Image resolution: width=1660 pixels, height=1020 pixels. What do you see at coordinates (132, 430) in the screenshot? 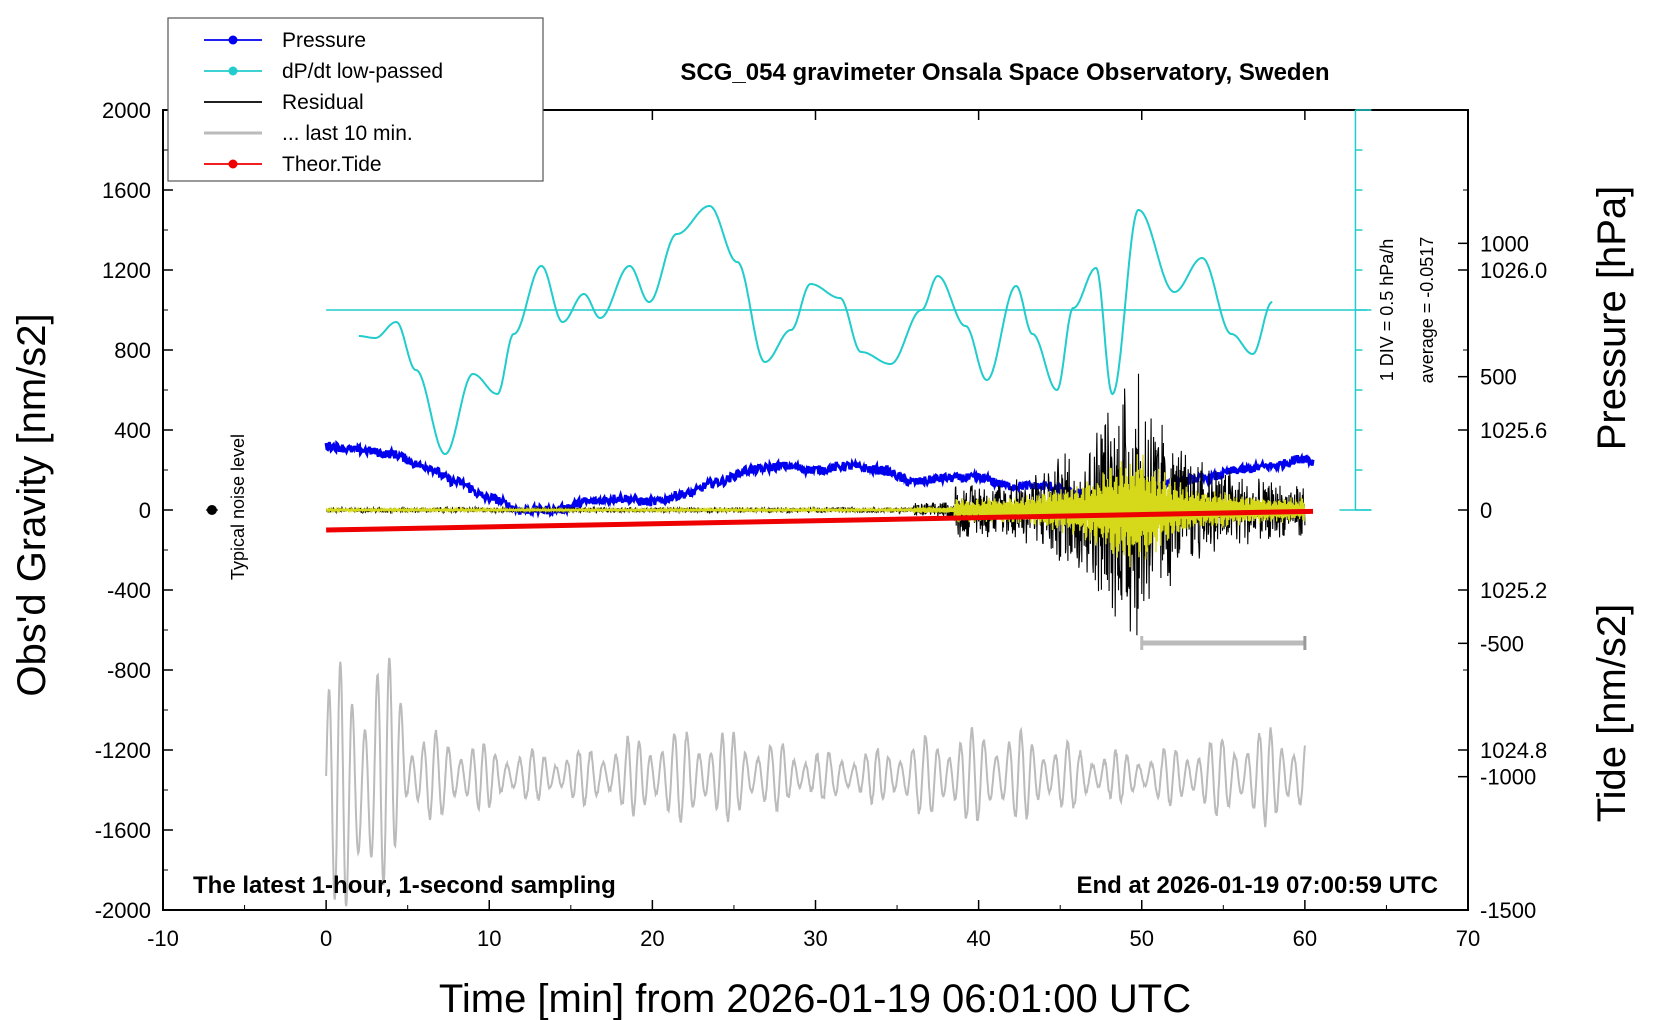
I see `y-left-tick-label: 400` at bounding box center [132, 430].